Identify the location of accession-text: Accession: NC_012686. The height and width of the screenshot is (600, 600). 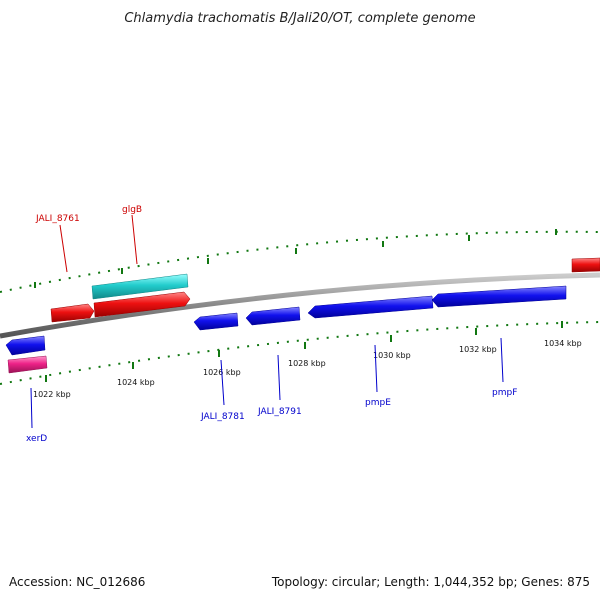
(77, 582).